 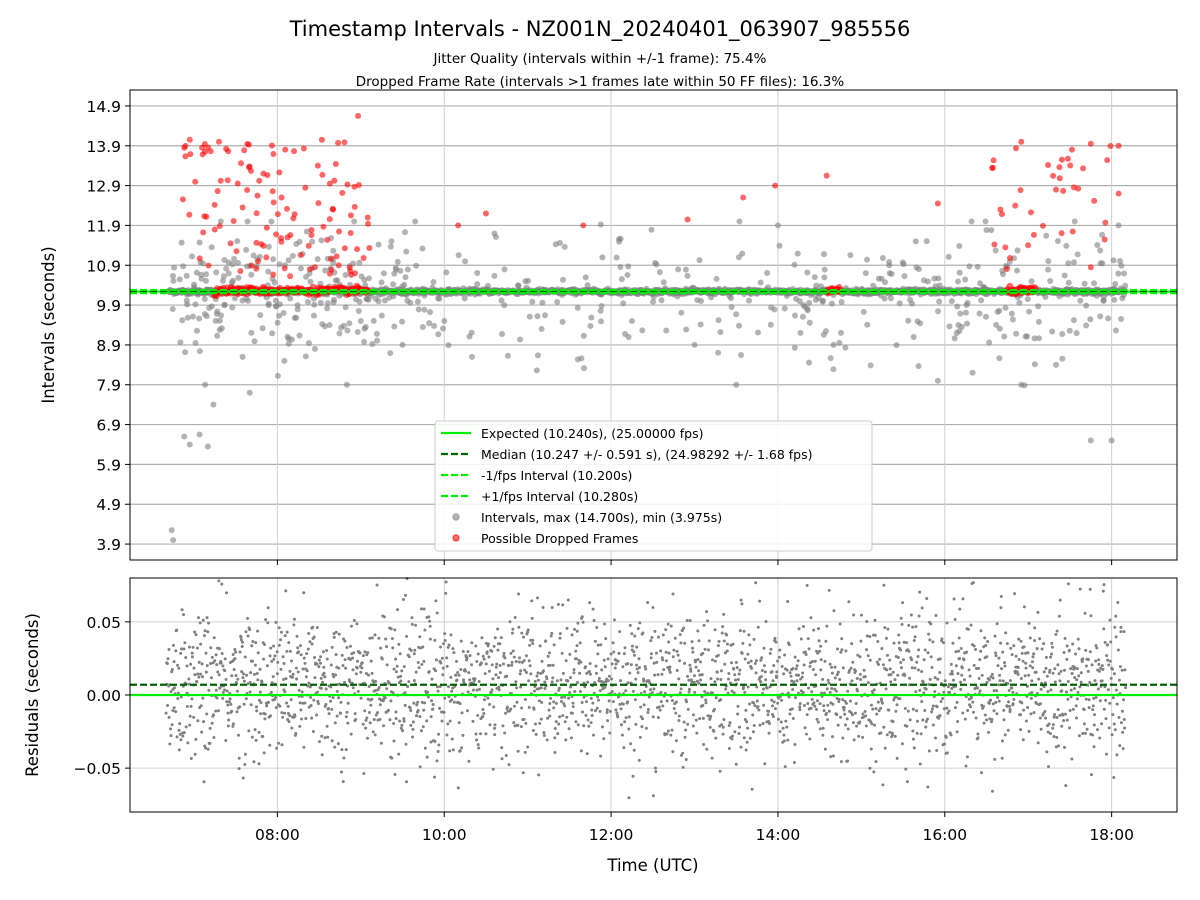 What do you see at coordinates (103, 266) in the screenshot?
I see `y-tick-label: 10.9` at bounding box center [103, 266].